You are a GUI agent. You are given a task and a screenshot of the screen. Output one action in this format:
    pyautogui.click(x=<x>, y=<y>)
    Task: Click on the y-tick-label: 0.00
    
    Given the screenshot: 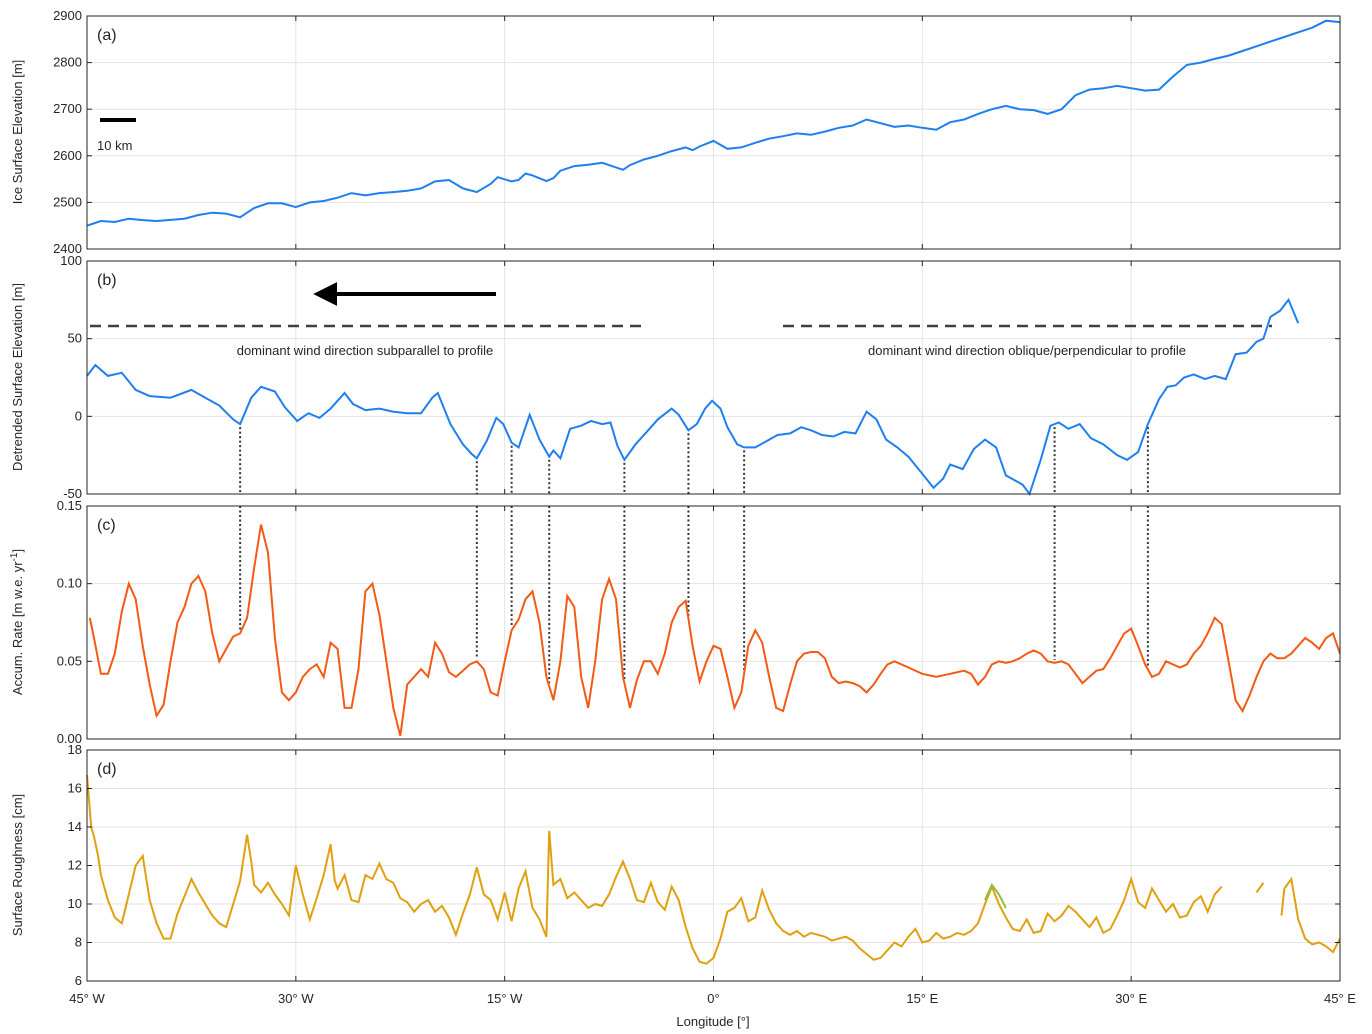 What is the action you would take?
    pyautogui.click(x=69, y=738)
    